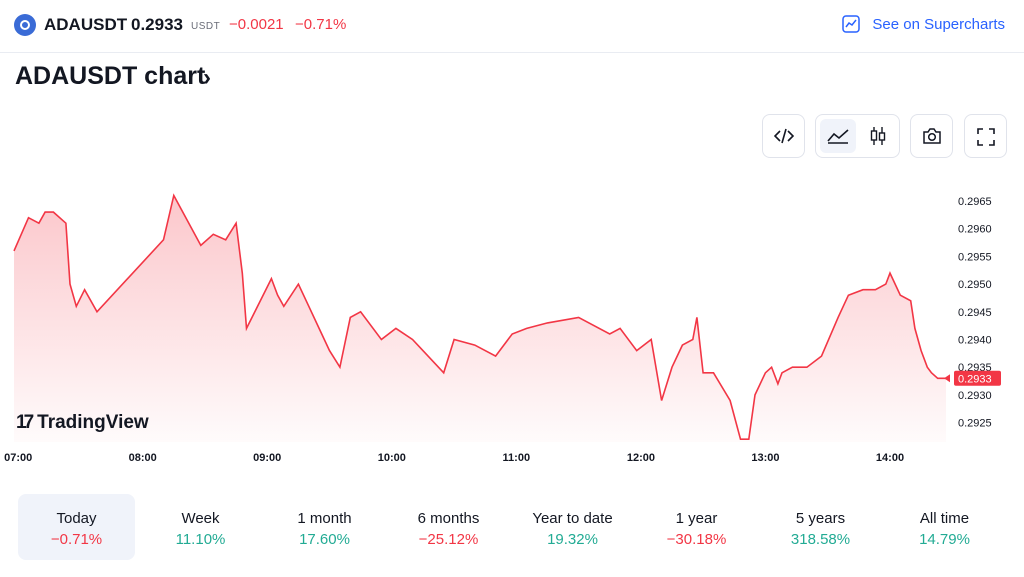  What do you see at coordinates (324, 518) in the screenshot?
I see `period-label: 1 month` at bounding box center [324, 518].